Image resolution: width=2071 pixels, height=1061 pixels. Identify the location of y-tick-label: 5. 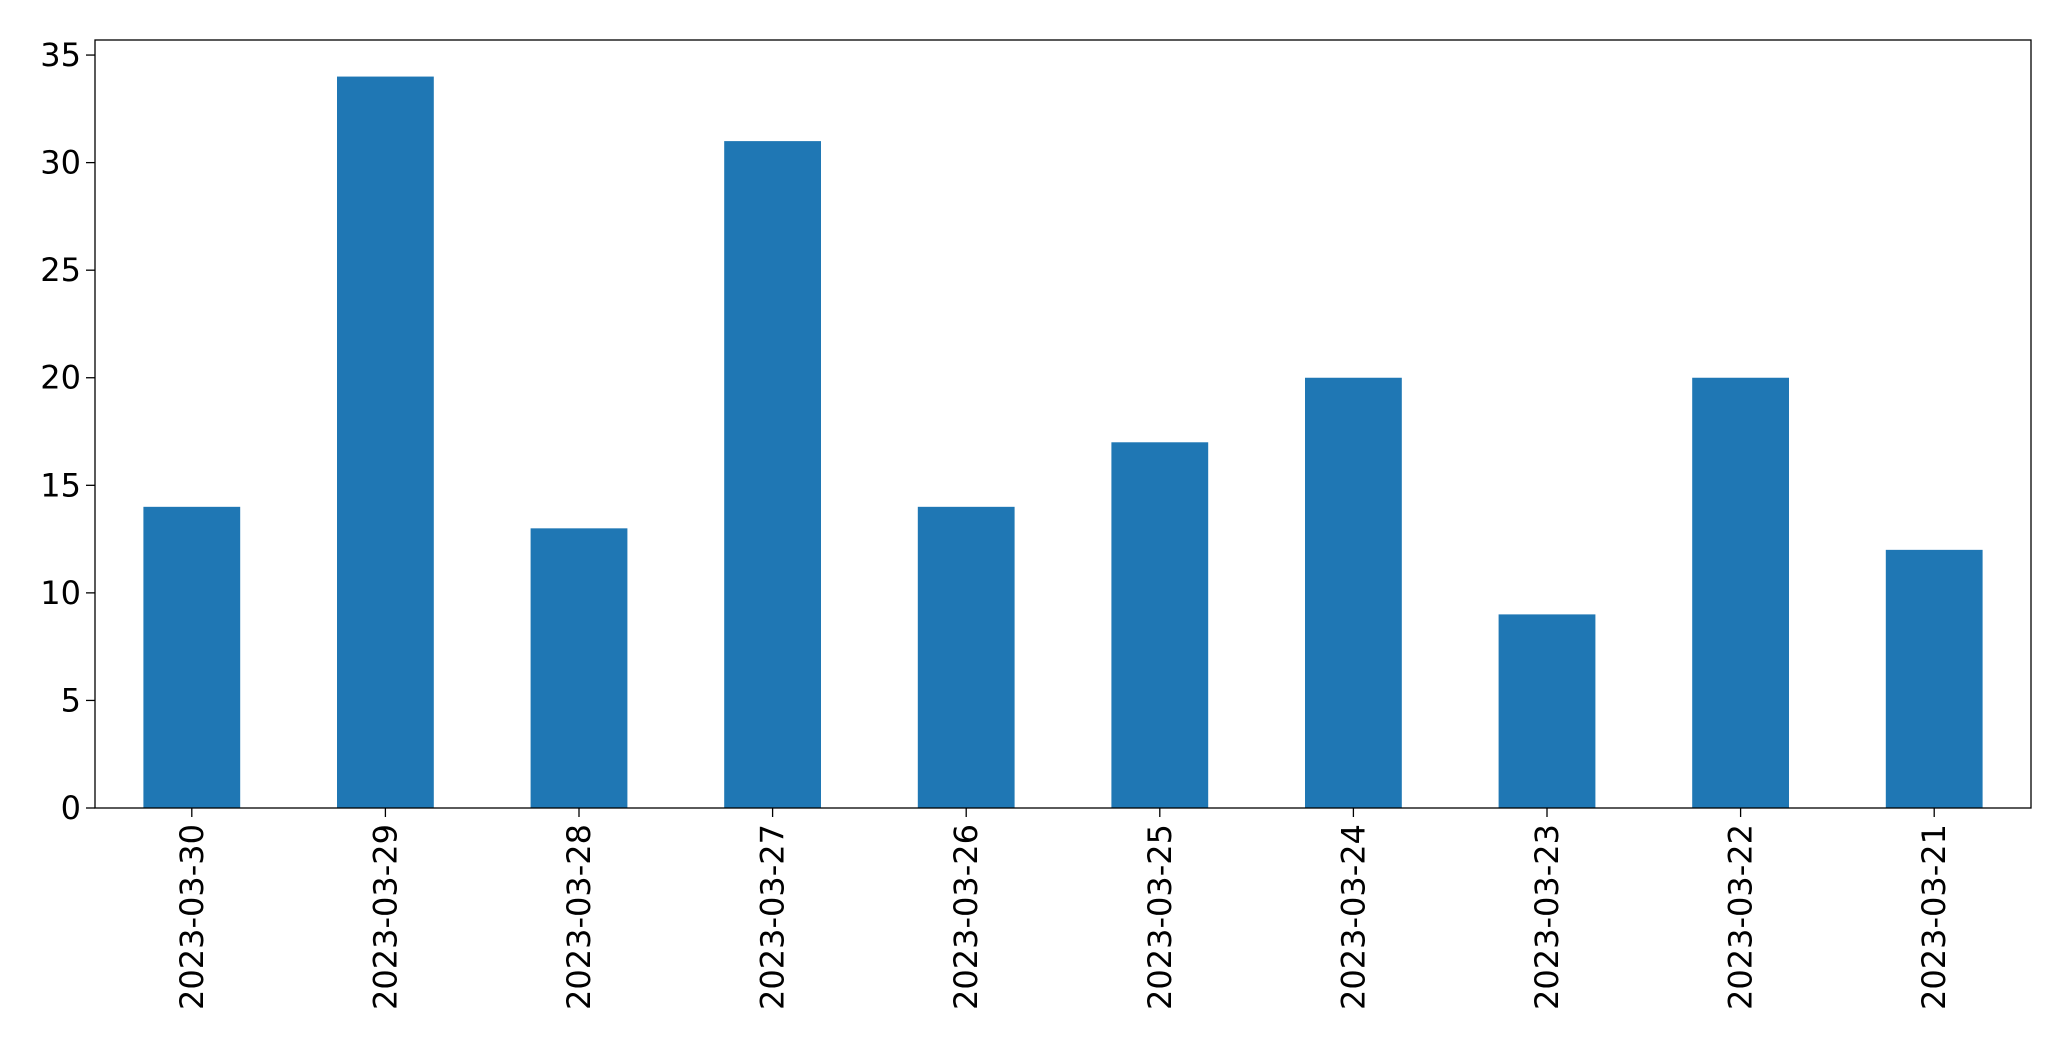
(71, 700).